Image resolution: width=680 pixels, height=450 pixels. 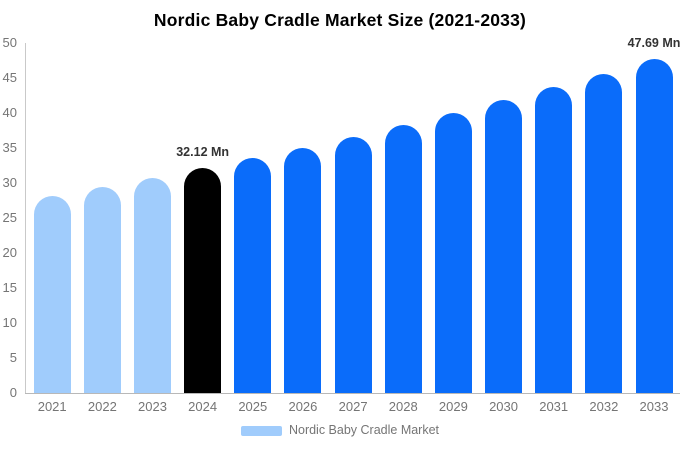 What do you see at coordinates (9, 147) in the screenshot?
I see `y-axis-tick-label: 35` at bounding box center [9, 147].